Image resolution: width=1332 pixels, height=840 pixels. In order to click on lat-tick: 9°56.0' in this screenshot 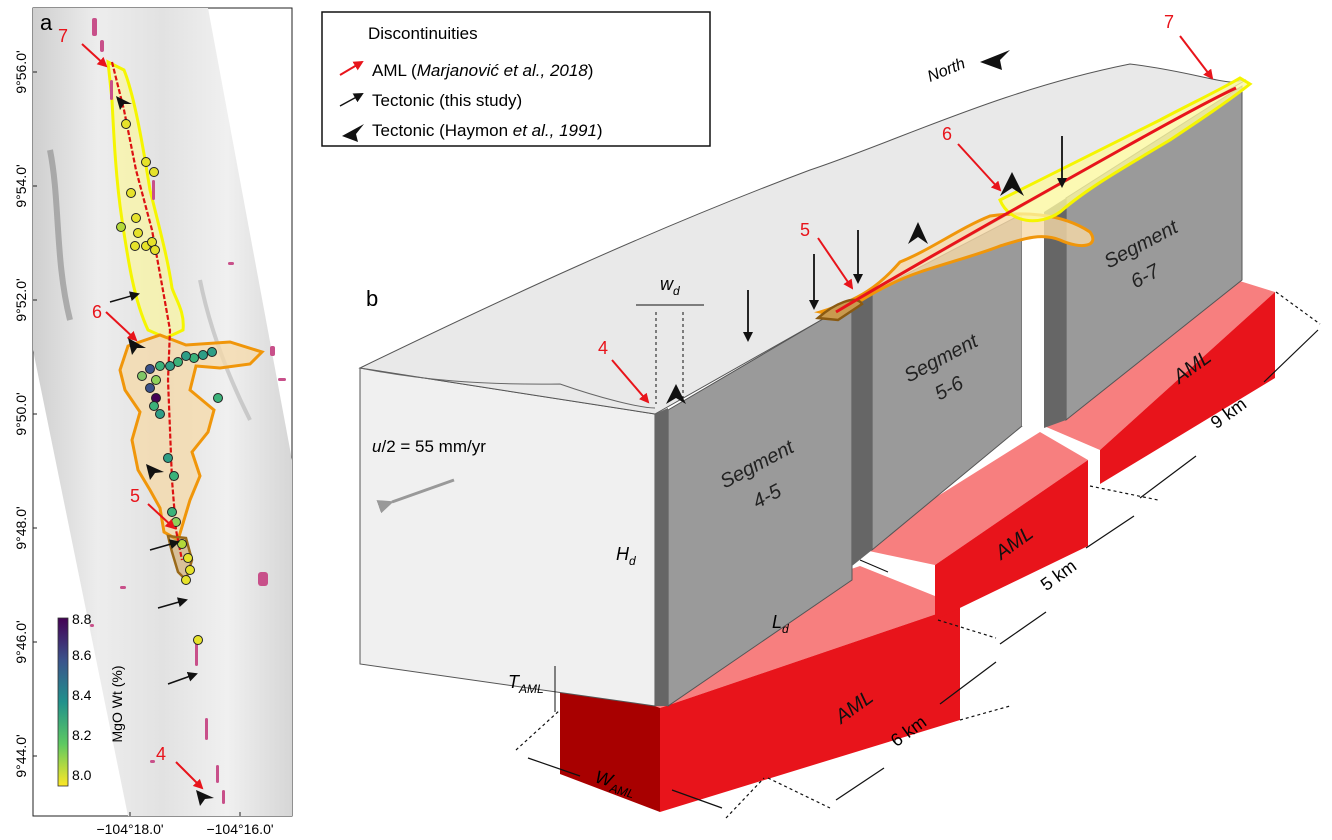, I will do `click(21, 71)`.